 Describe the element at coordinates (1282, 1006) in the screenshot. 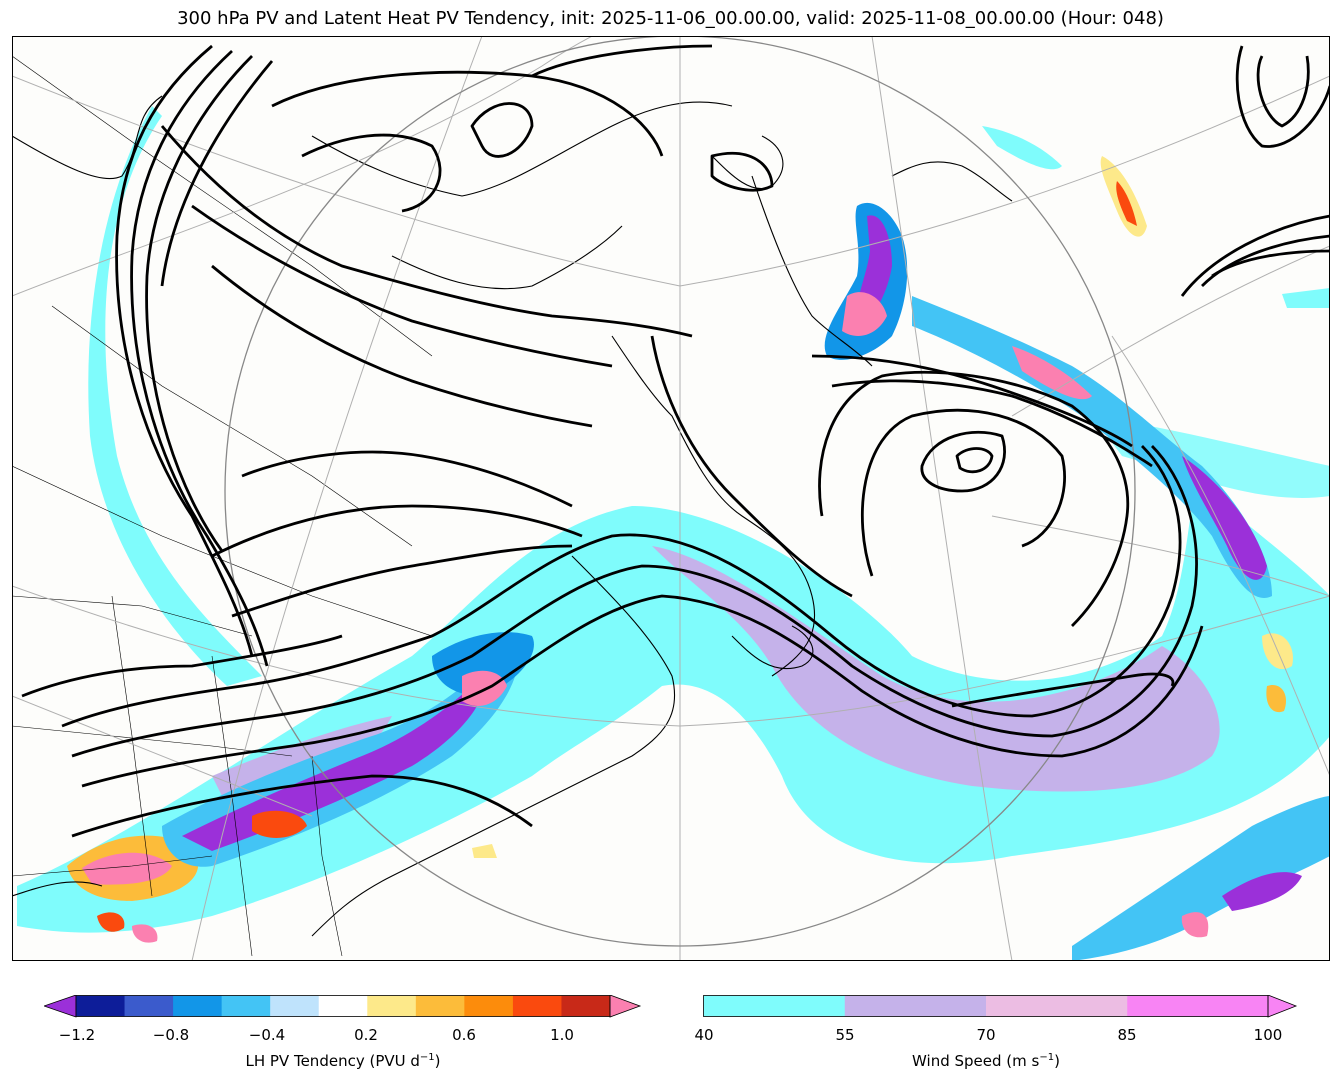

I see `wind-colorbar-extend-high` at that location.